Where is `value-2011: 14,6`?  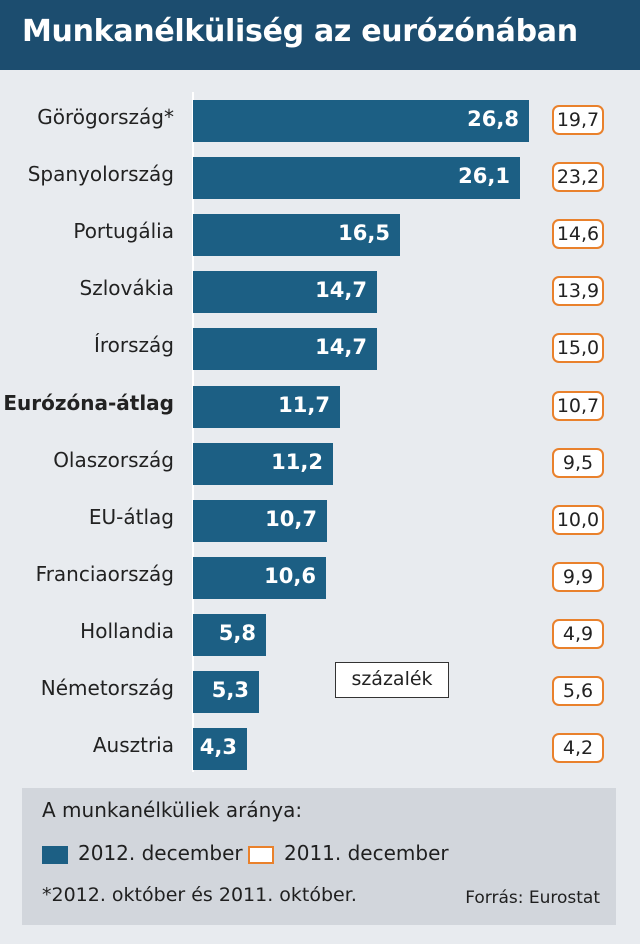
value-2011: 14,6 is located at coordinates (578, 234).